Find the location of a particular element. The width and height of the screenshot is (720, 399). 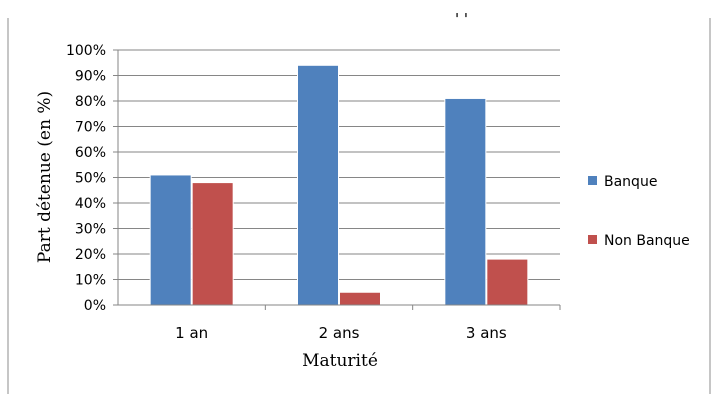

x-tick-labels: 1 an 2 ans 3 ans is located at coordinates (368, 323).